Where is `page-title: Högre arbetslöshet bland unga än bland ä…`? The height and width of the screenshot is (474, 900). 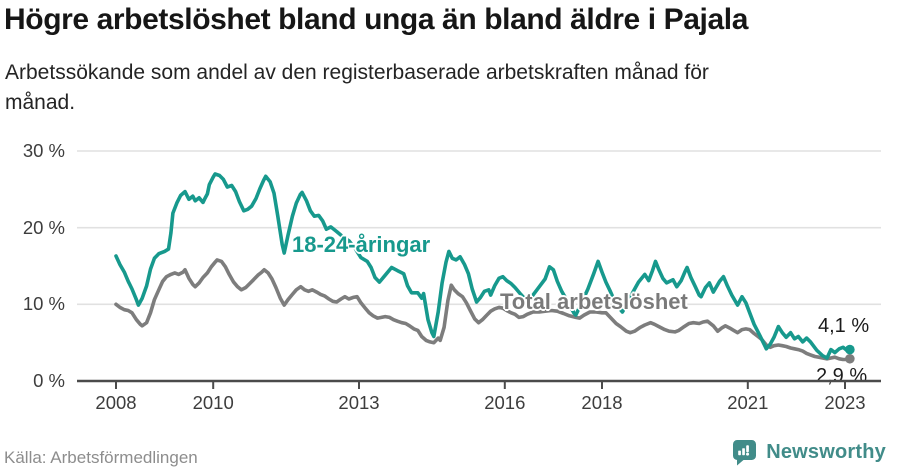 page-title: Högre arbetslöshet bland unga än bland ä… is located at coordinates (376, 19).